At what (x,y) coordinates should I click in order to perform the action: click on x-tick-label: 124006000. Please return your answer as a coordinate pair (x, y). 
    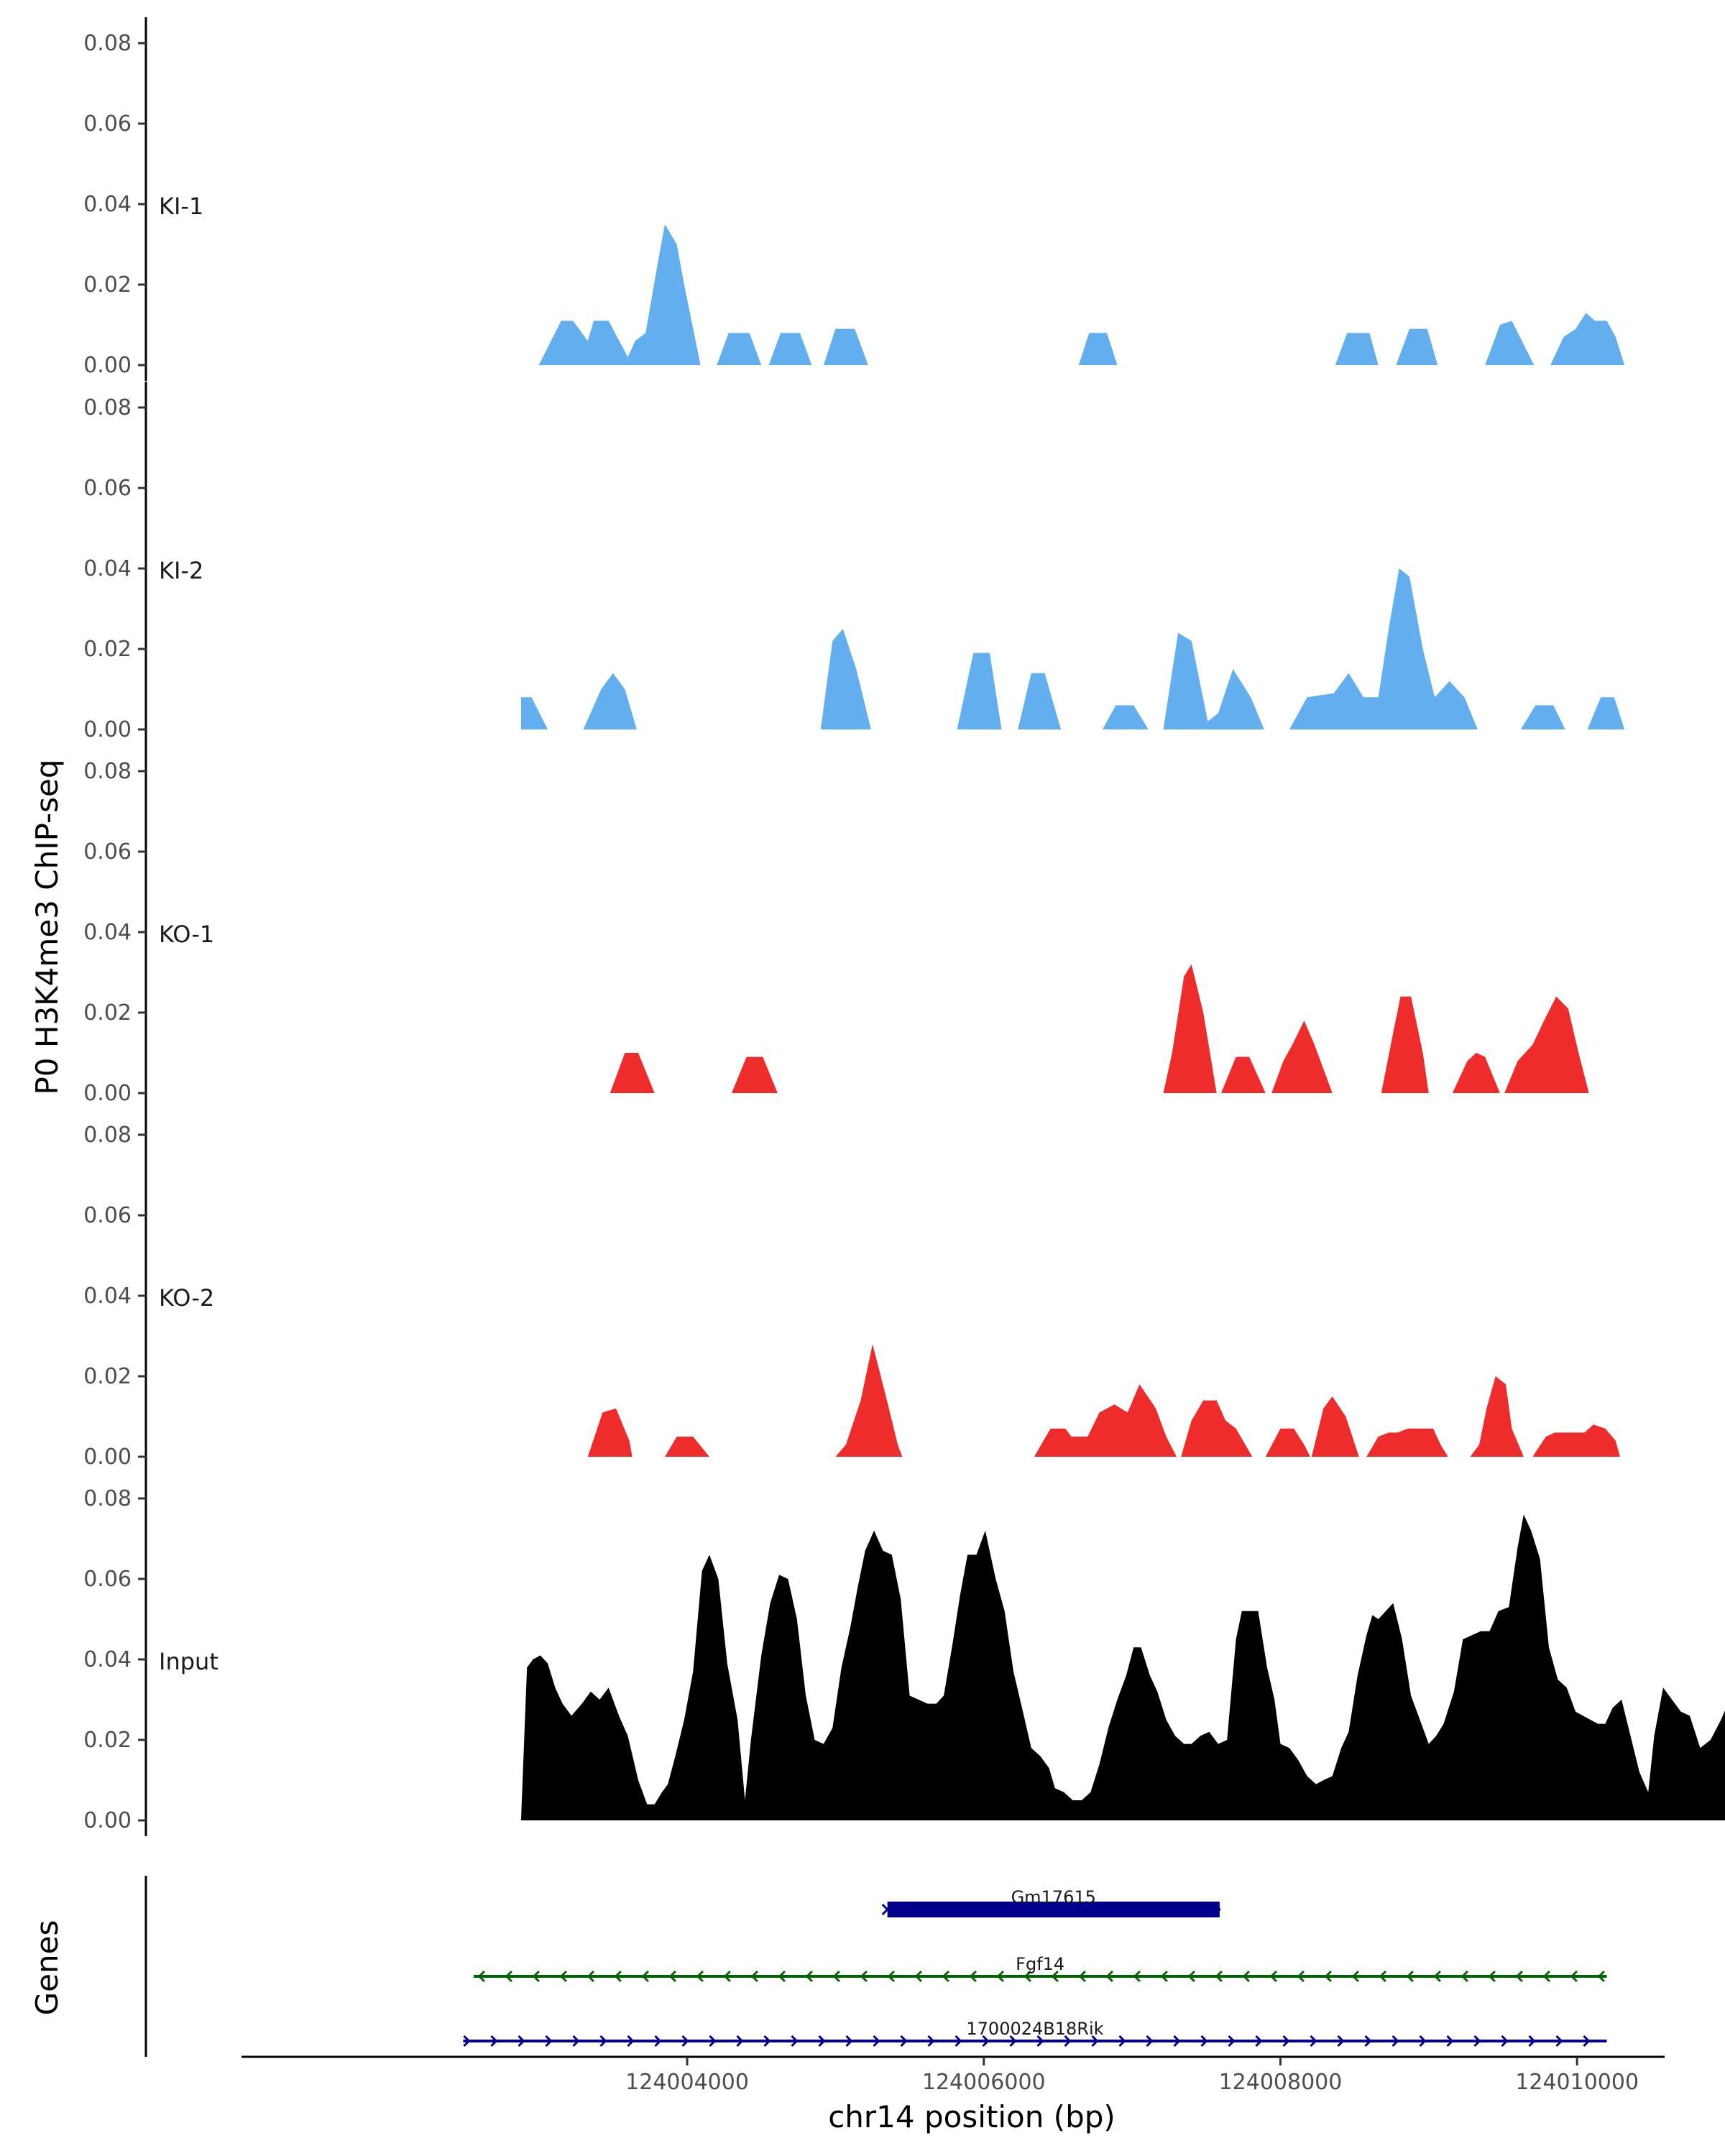
    Looking at the image, I should click on (984, 2082).